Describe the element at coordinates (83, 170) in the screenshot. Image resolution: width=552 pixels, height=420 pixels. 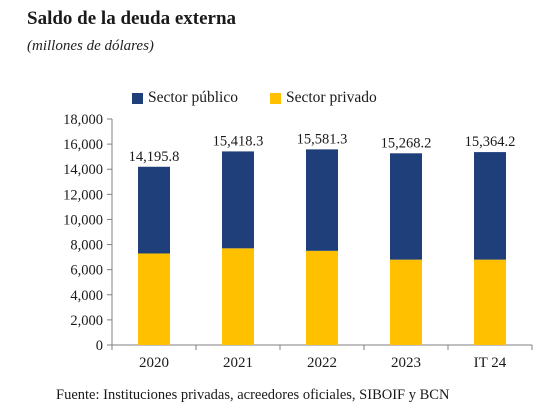
I see `y-tick-label: 14,000` at that location.